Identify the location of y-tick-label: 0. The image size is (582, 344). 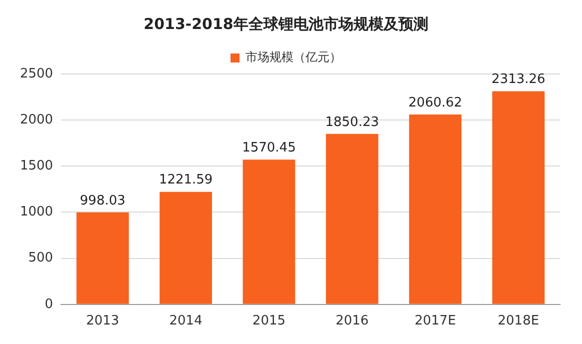
(49, 304).